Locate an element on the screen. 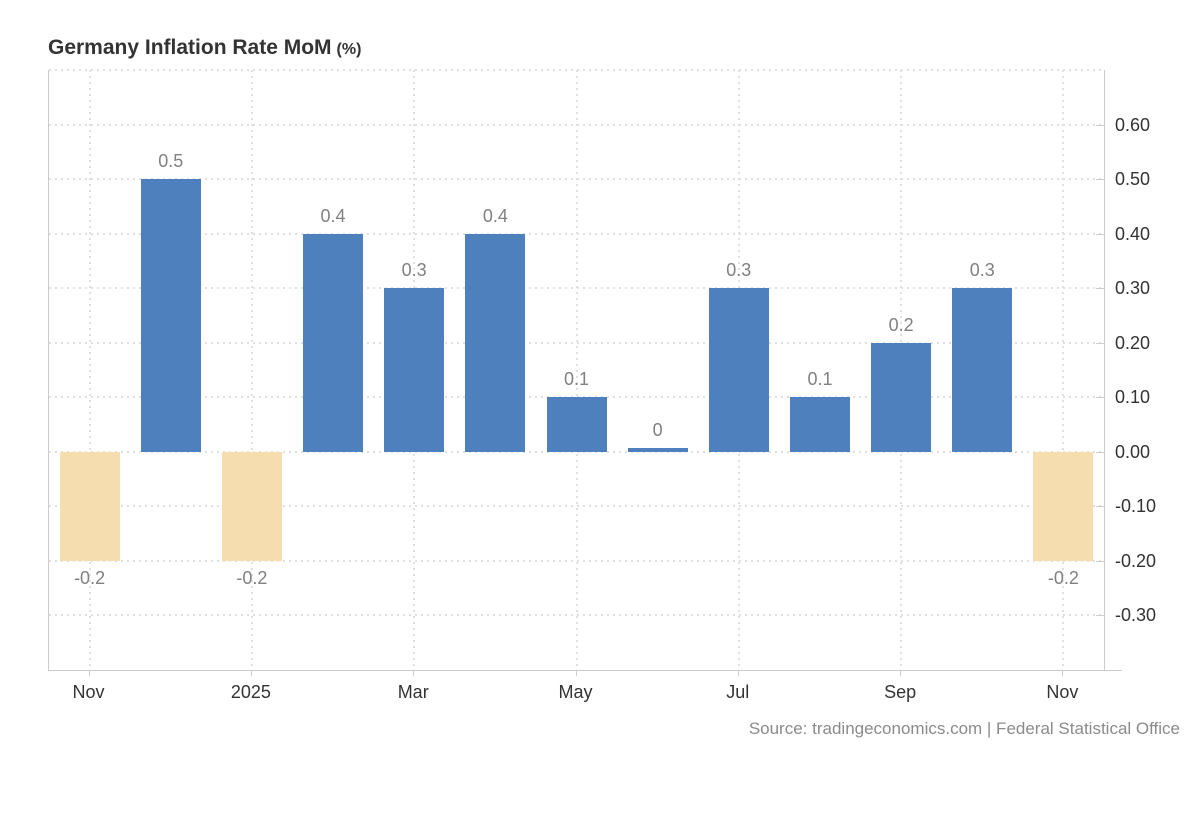 The image size is (1200, 820). y-axis-label: 0.40 is located at coordinates (1133, 233).